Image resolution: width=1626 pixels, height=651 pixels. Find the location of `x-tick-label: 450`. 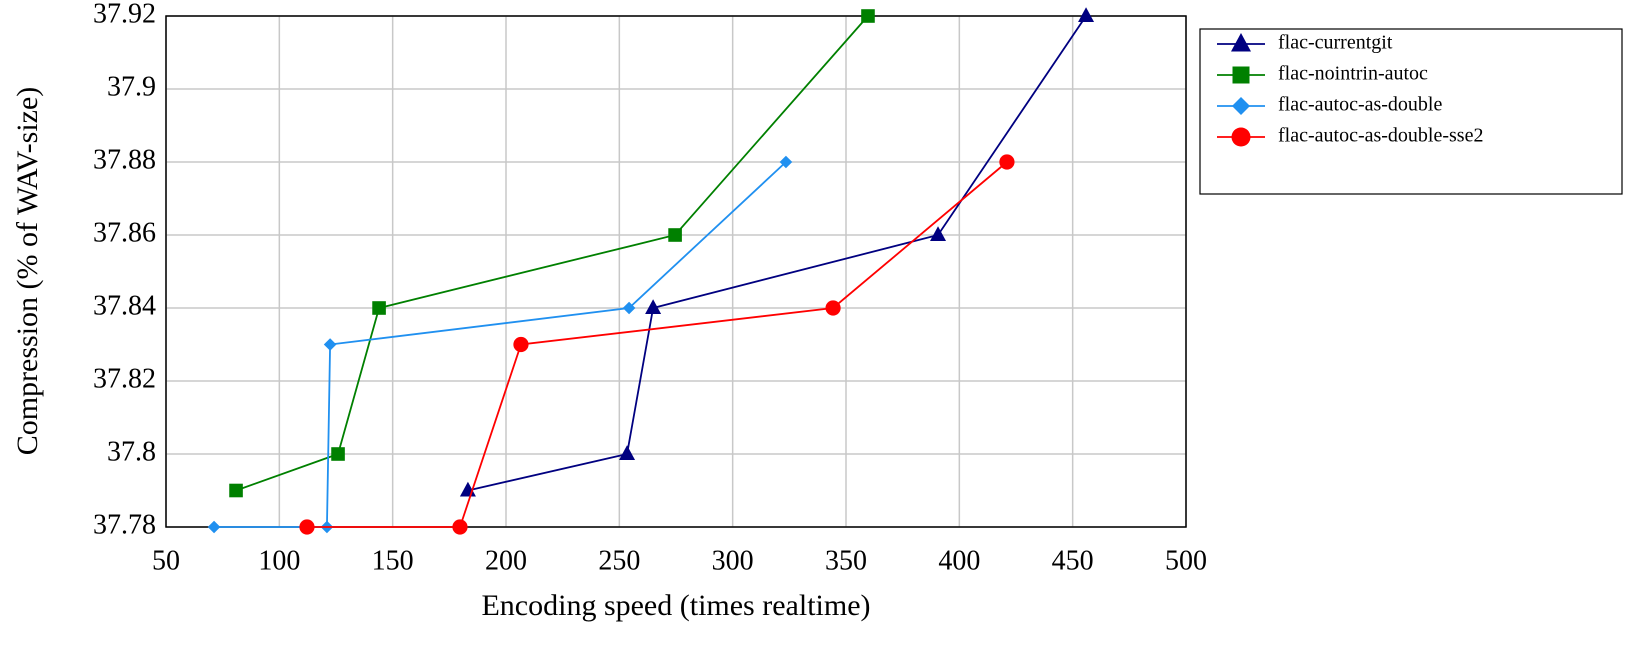

x-tick-label: 450 is located at coordinates (1073, 560).